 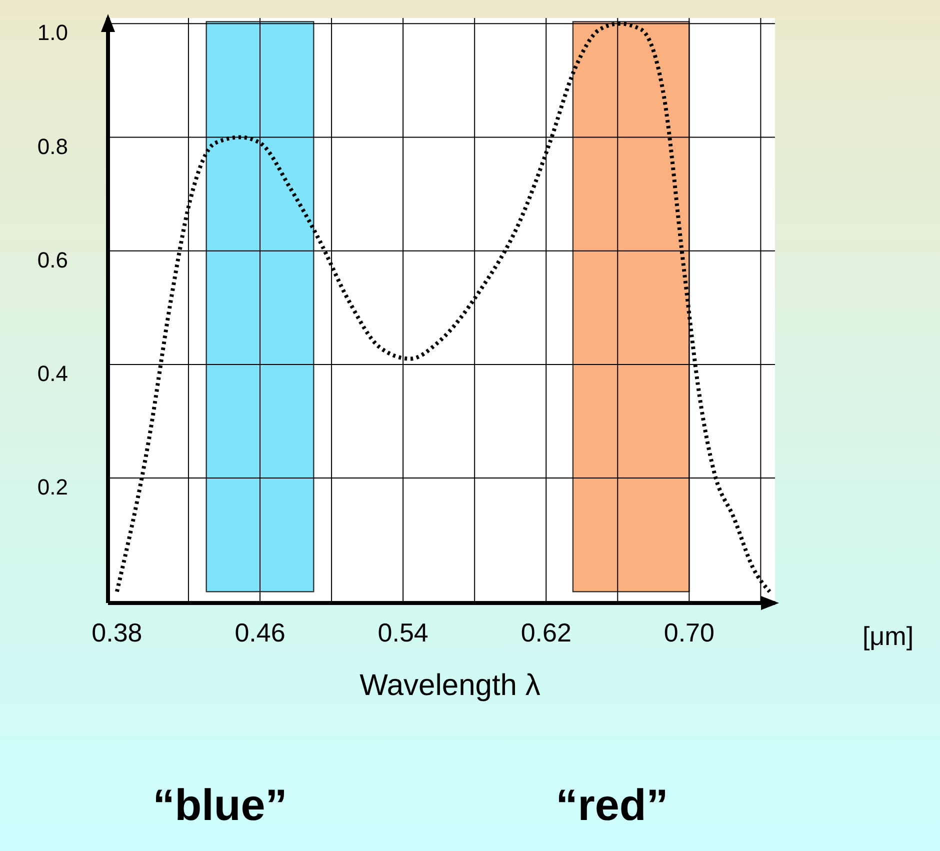 I want to click on x-axis-title: Wavelength λ, so click(x=450, y=685).